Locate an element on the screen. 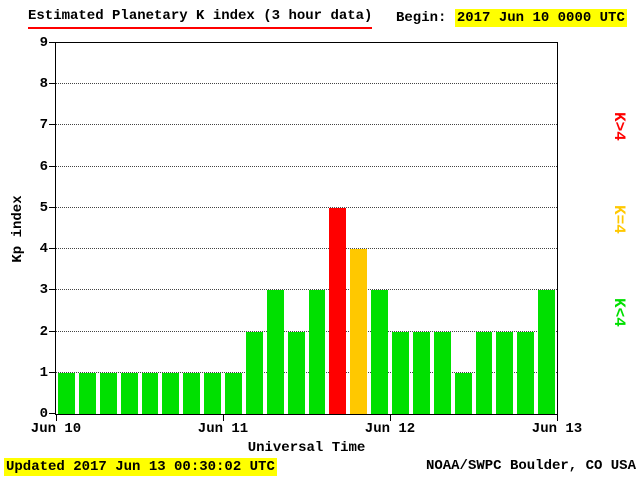  y-tick-label: 4 is located at coordinates (43, 249).